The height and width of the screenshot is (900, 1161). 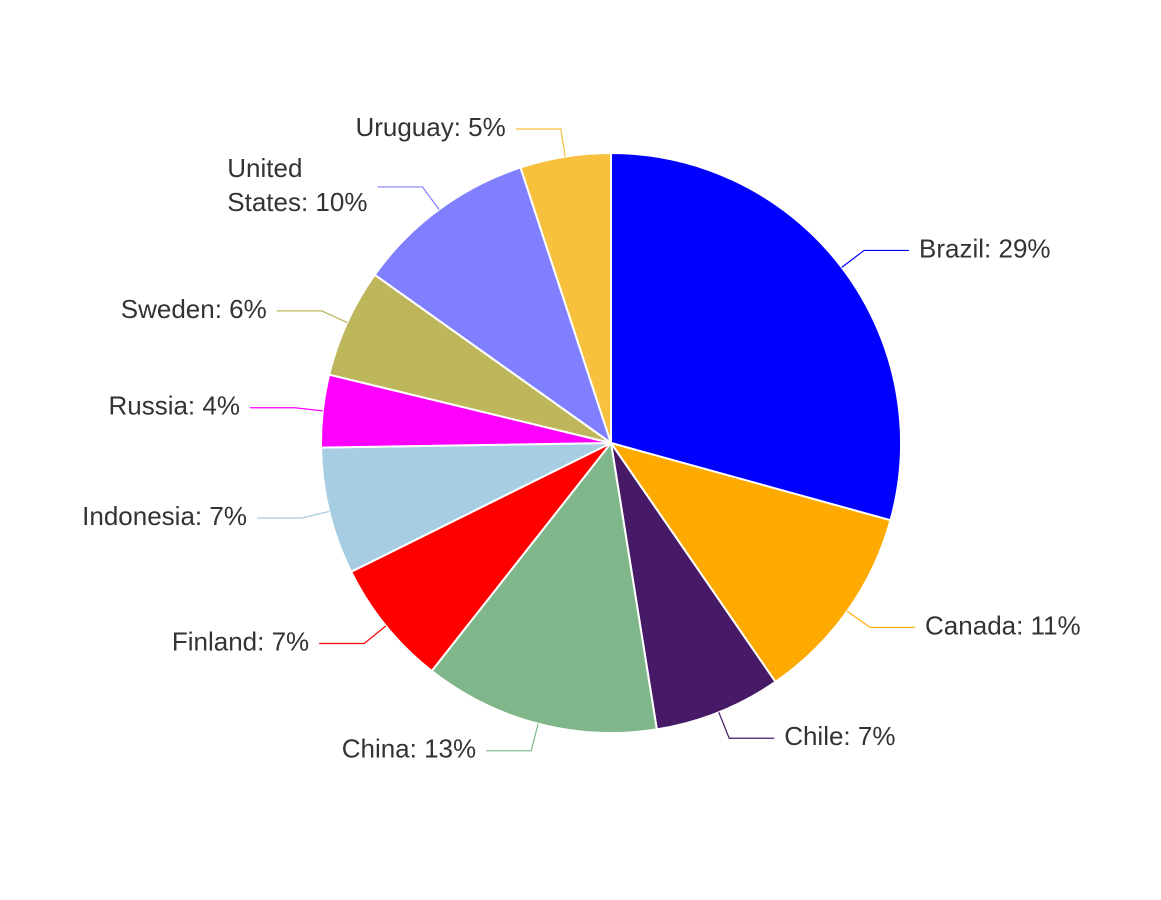 I want to click on slice-label: China: 13%, so click(x=409, y=749).